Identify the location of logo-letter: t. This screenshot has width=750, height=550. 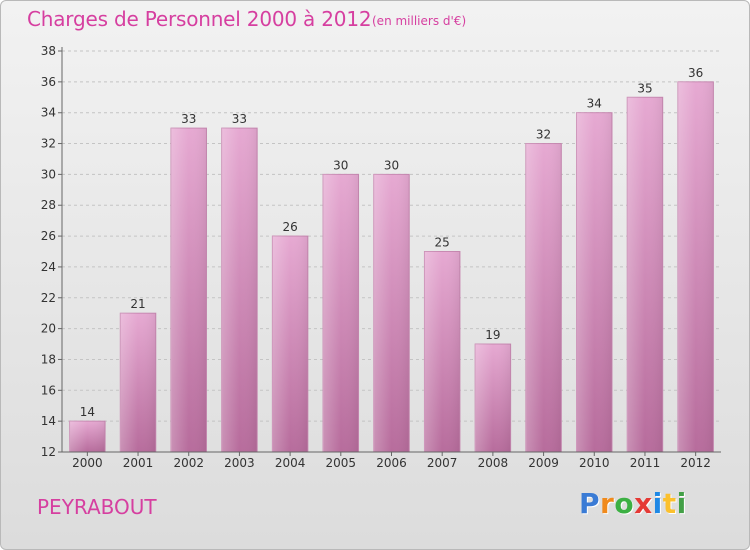
(669, 503).